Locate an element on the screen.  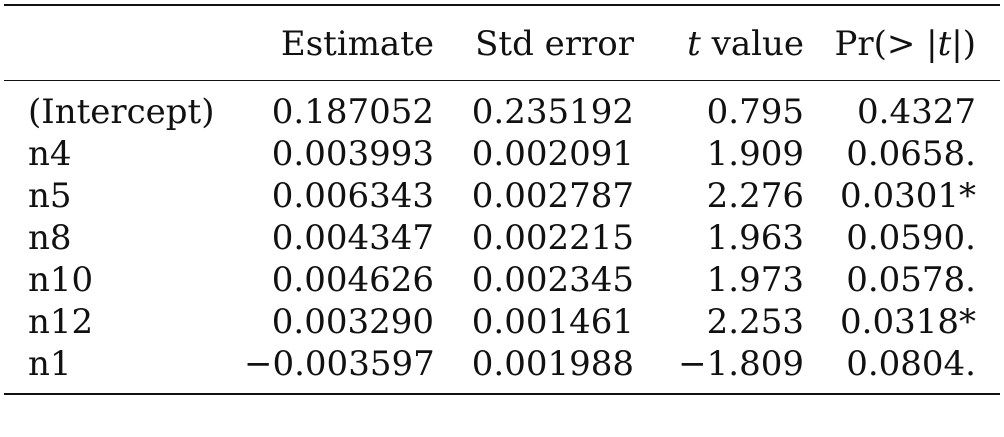
row-std-error: 0.002091 is located at coordinates (552, 154).